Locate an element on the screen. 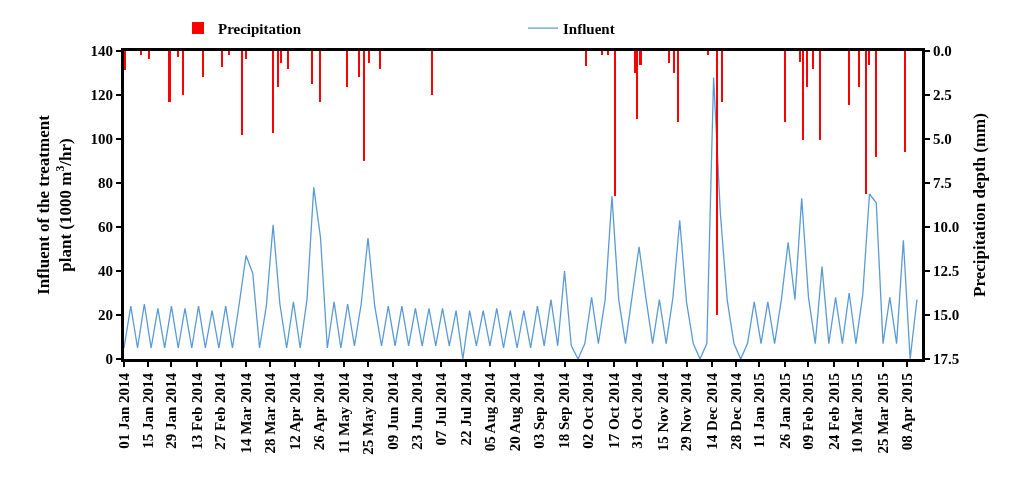  x-tick-label: 09 Feb 2015 is located at coordinates (808, 411).